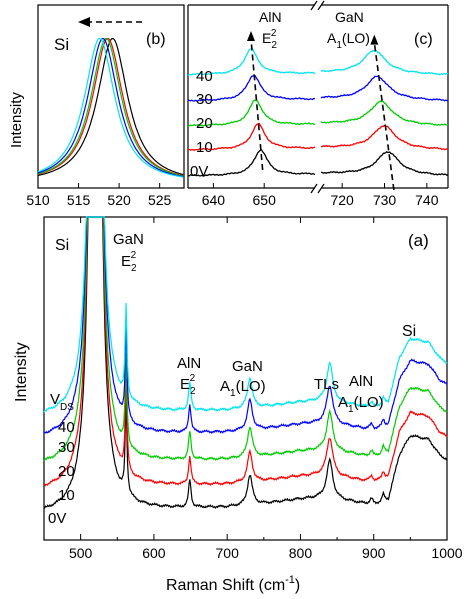 Image resolution: width=474 pixels, height=599 pixels. What do you see at coordinates (204, 147) in the screenshot?
I see `panel-c-series-label: 10` at bounding box center [204, 147].